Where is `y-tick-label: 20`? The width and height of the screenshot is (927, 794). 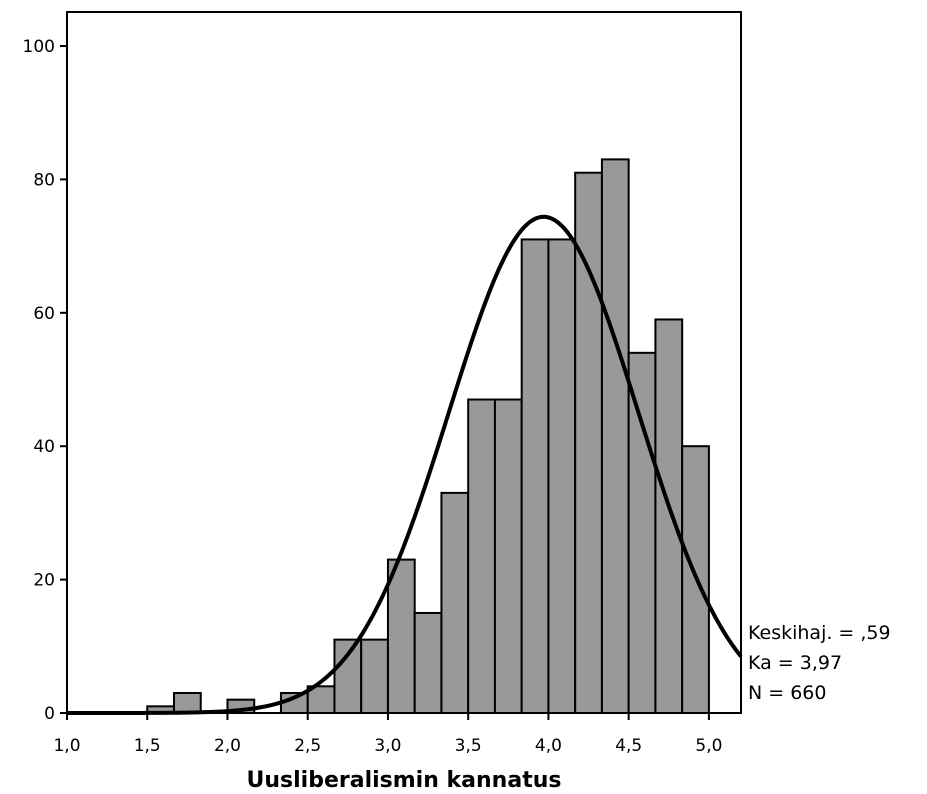 y-tick-label: 20 is located at coordinates (44, 581).